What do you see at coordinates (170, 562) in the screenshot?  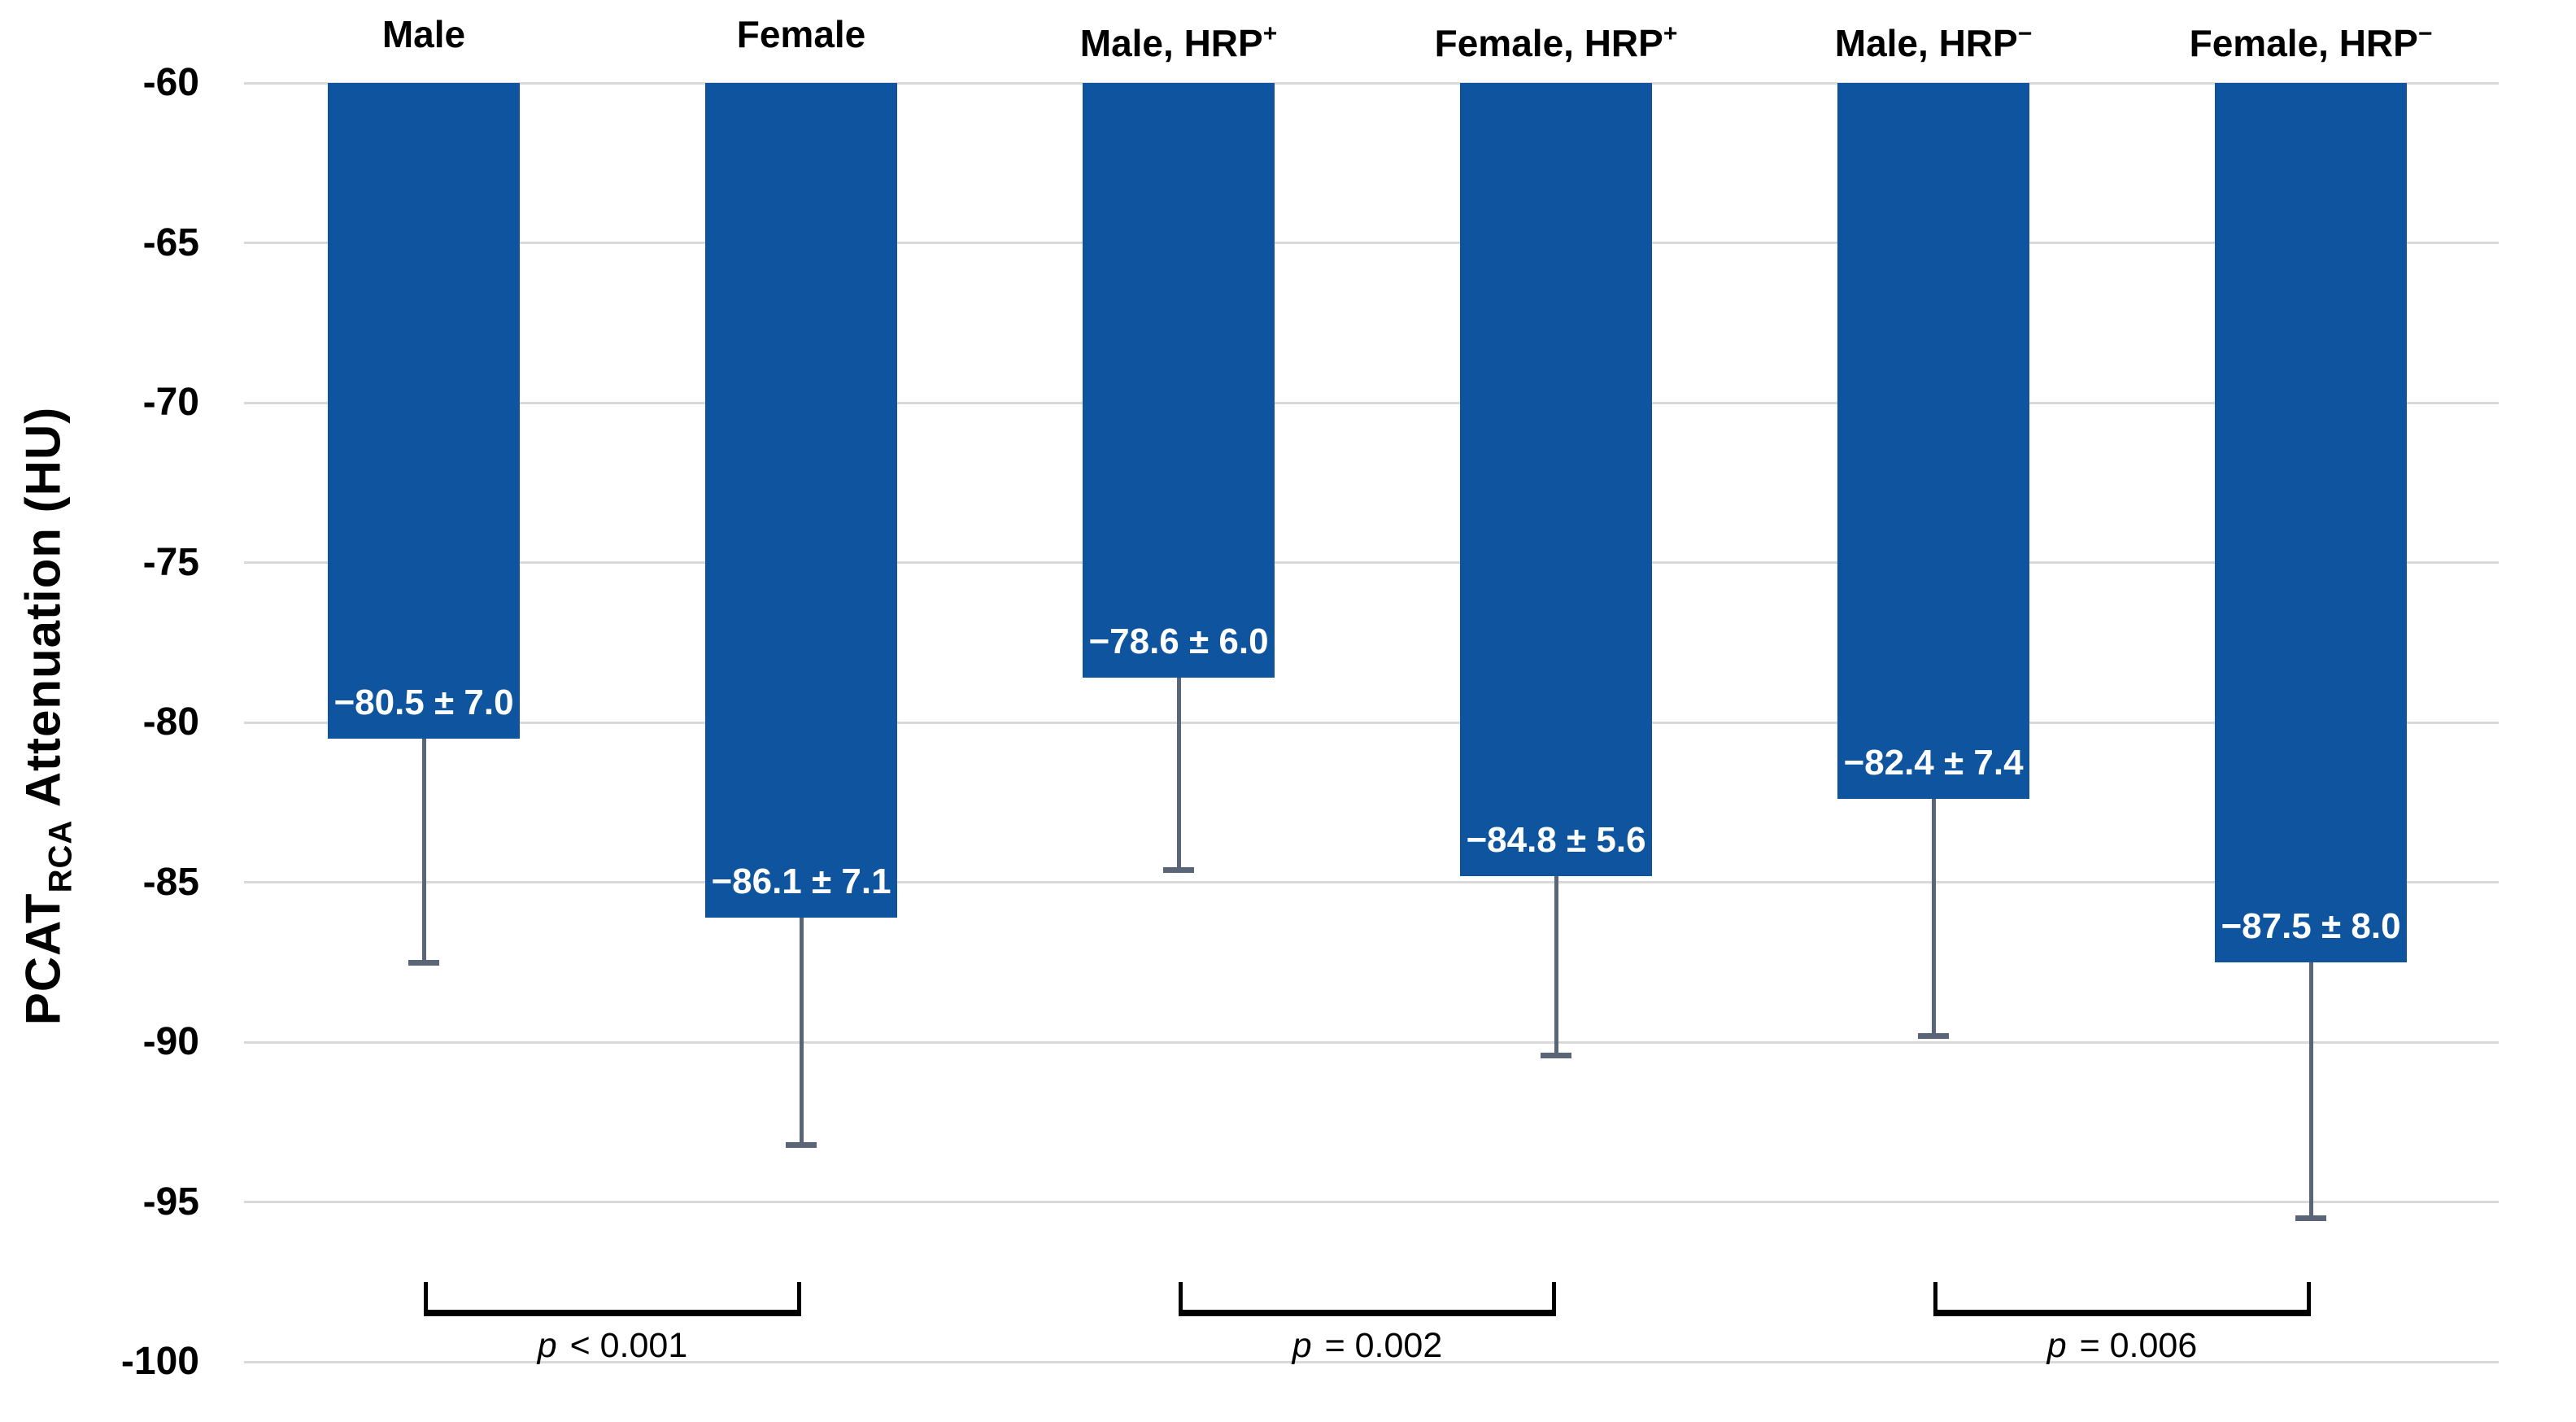 I see `y-tick-label: -75` at bounding box center [170, 562].